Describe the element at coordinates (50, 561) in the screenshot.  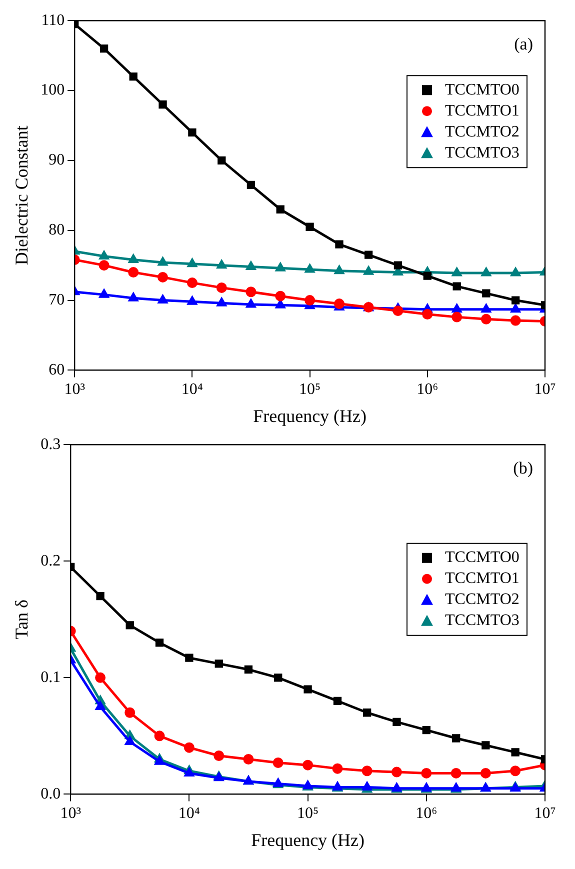
I see `y-tick-label: 0.2` at that location.